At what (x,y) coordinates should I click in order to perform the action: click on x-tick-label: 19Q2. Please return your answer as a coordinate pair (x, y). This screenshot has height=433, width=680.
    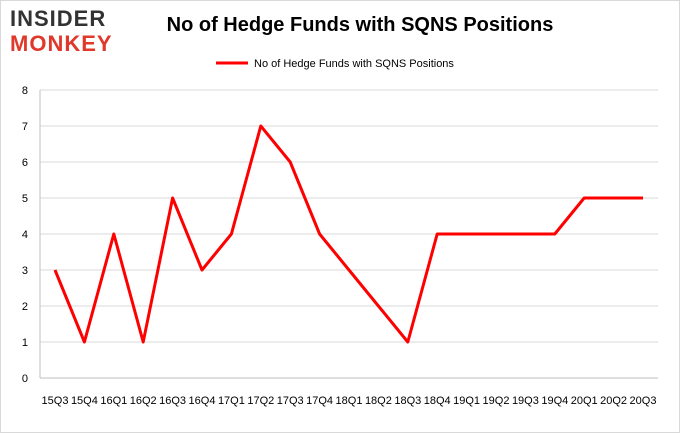
    Looking at the image, I should click on (496, 401).